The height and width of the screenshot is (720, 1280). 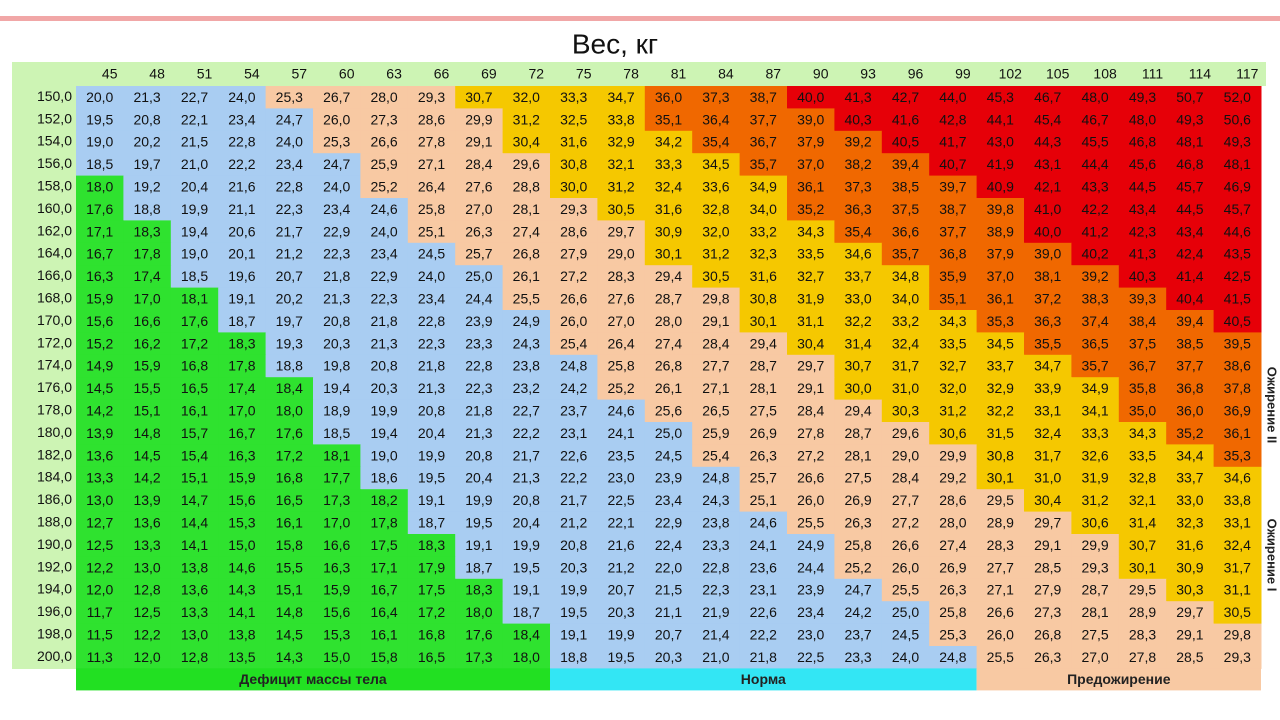 I want to click on bmi-value: 15,5, so click(x=289, y=567).